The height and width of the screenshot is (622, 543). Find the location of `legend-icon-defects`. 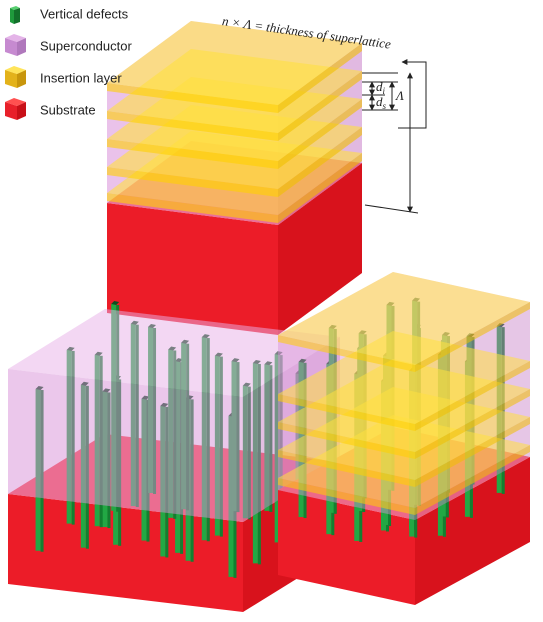

legend-icon-defects is located at coordinates (15, 15).